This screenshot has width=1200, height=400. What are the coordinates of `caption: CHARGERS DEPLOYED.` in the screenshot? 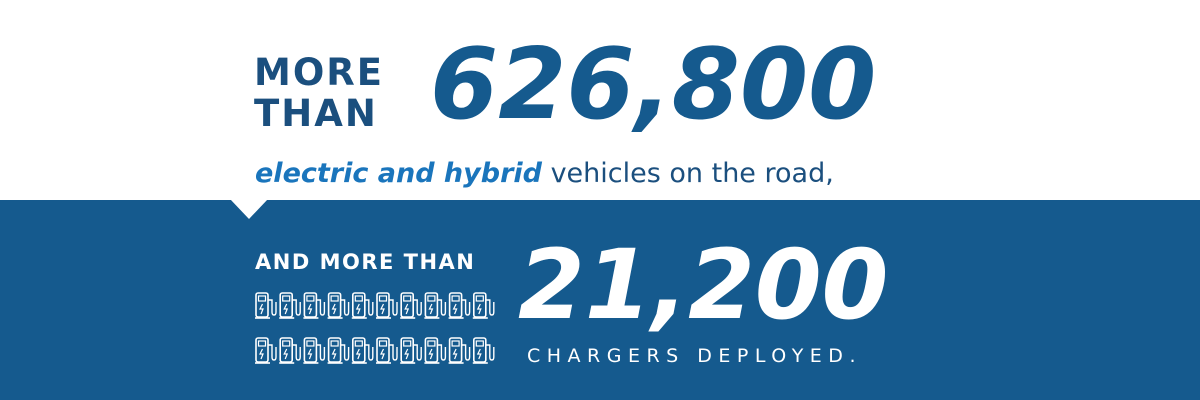 It's located at (694, 356).